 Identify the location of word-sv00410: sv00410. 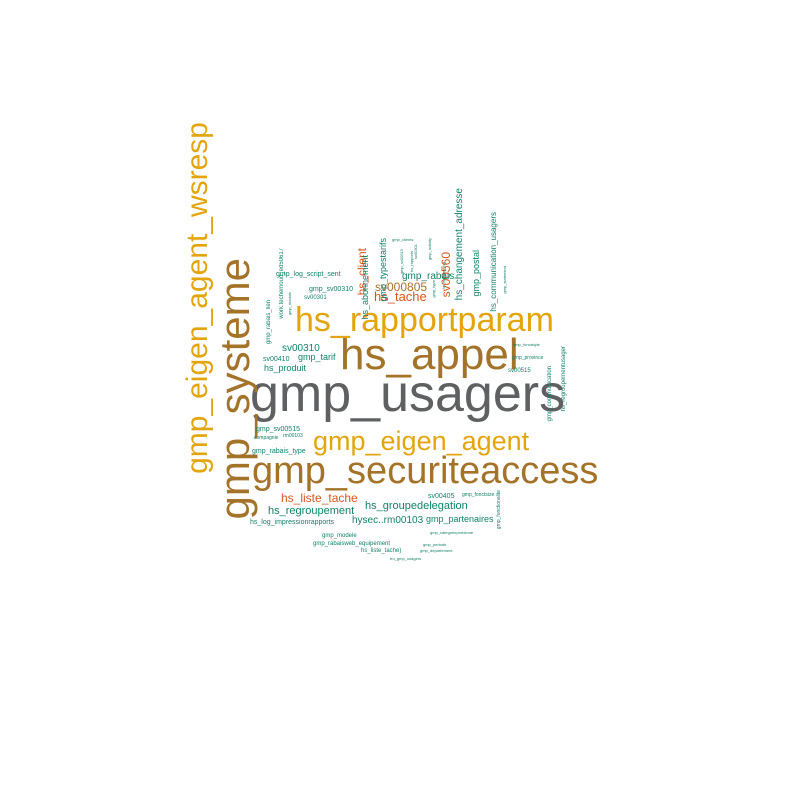
(276, 359).